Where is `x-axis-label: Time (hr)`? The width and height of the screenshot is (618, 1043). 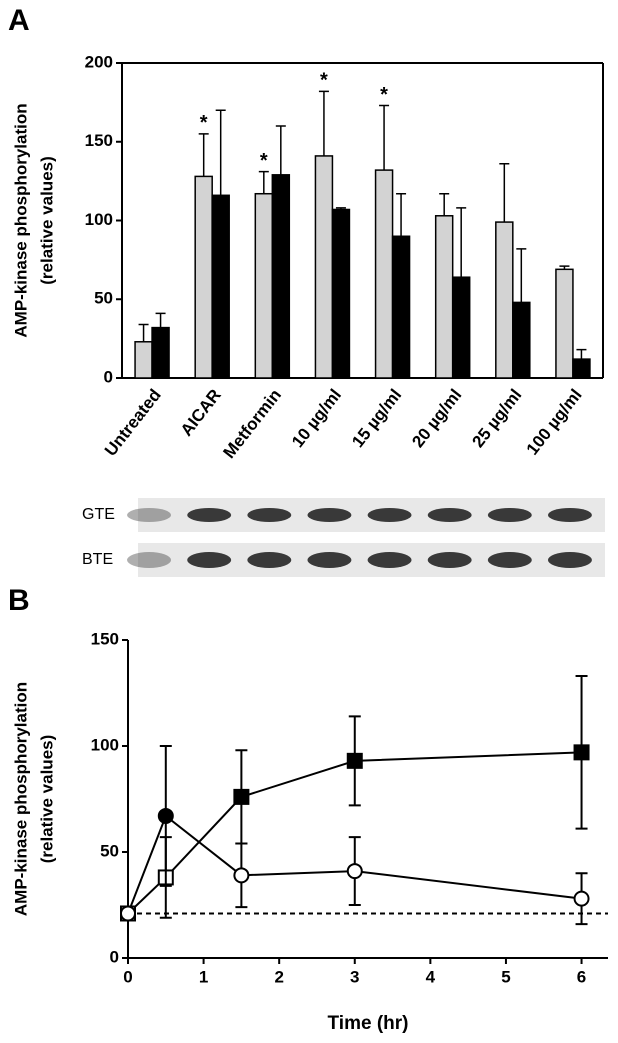
x-axis-label: Time (hr) is located at coordinates (368, 1023).